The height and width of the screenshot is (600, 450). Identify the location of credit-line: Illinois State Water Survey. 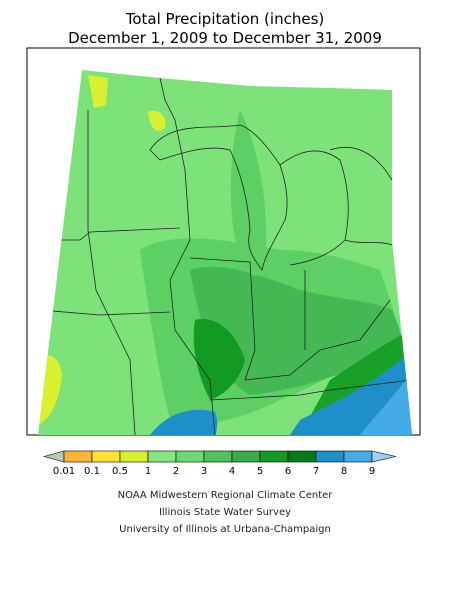
(225, 512).